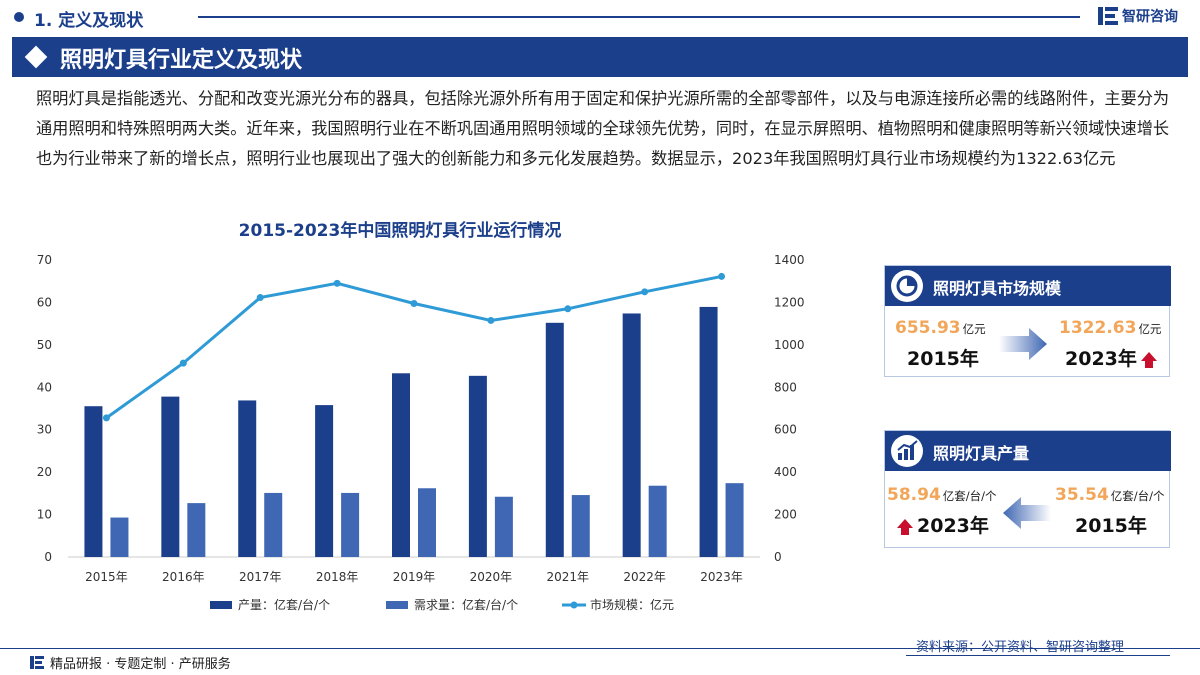 Image resolution: width=1200 pixels, height=675 pixels. I want to click on brand-logo: 智研咨询, so click(1138, 16).